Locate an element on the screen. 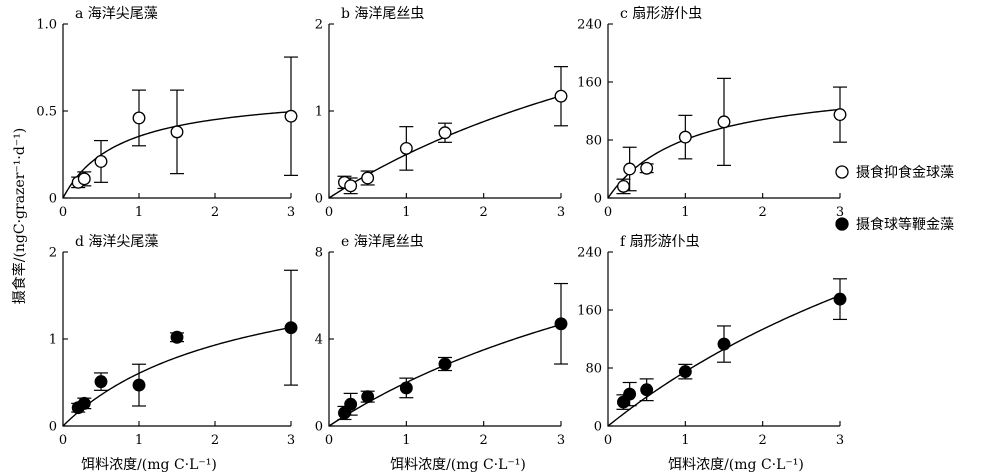  panel-2: 0 1 2 0 1 2 3 b 海洋尾丝虫 is located at coordinates (441, 113).